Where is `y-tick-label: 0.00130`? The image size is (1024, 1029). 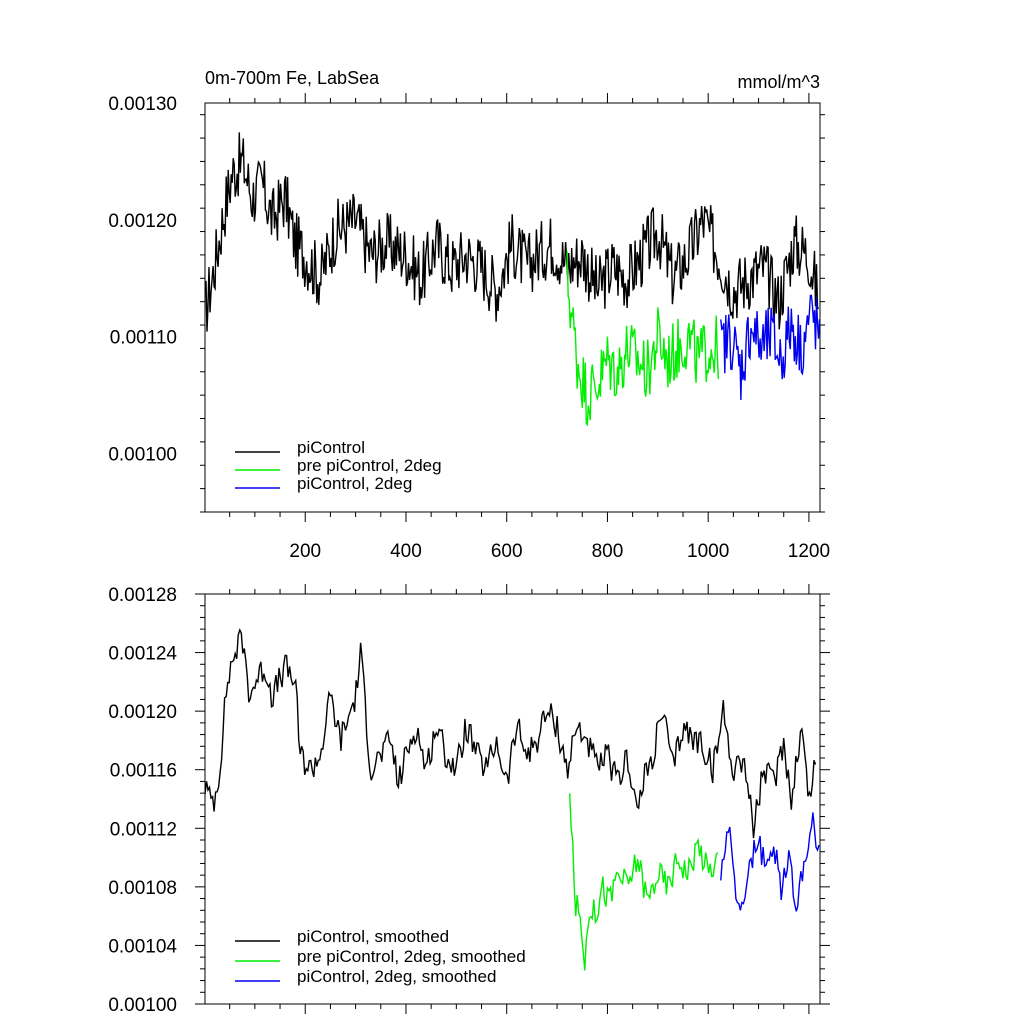 y-tick-label: 0.00130 is located at coordinates (142, 104).